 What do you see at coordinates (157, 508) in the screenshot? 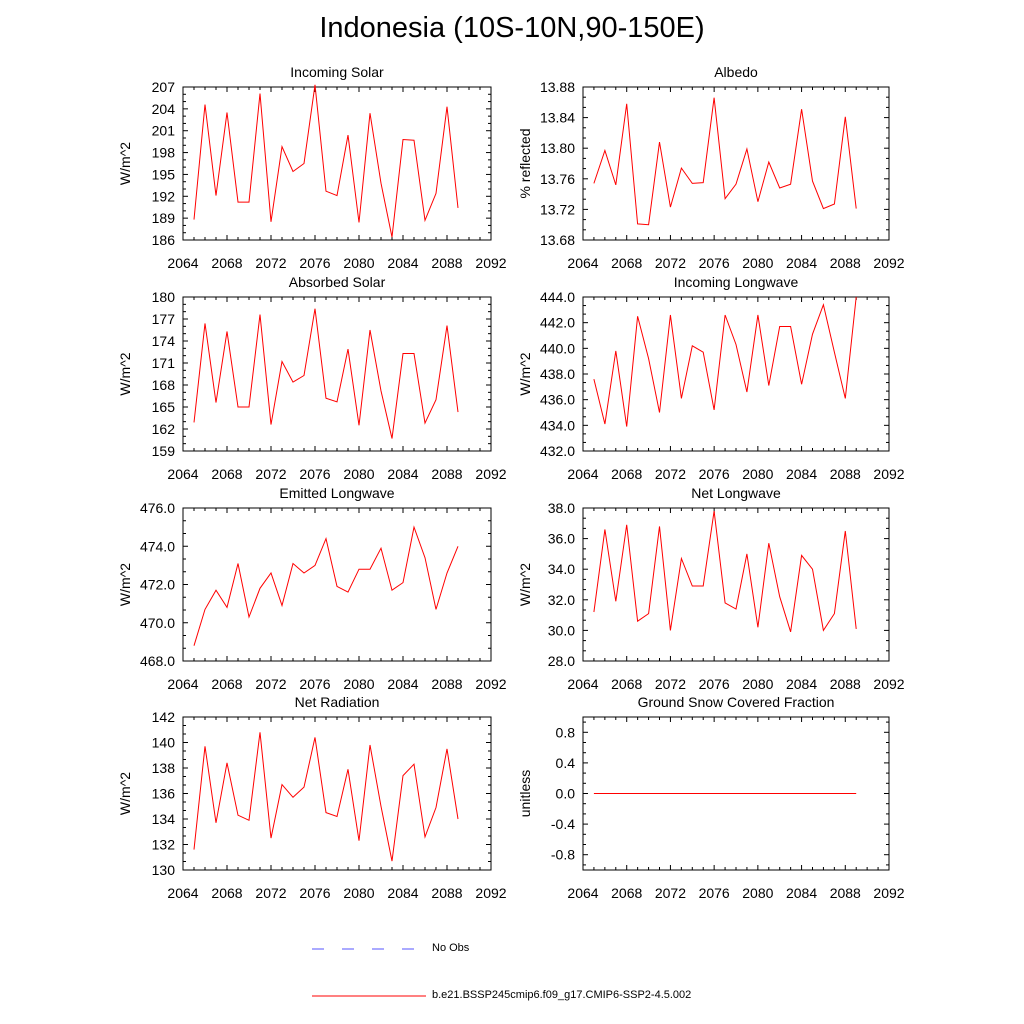
I see `y-tick-label: 476.0` at bounding box center [157, 508].